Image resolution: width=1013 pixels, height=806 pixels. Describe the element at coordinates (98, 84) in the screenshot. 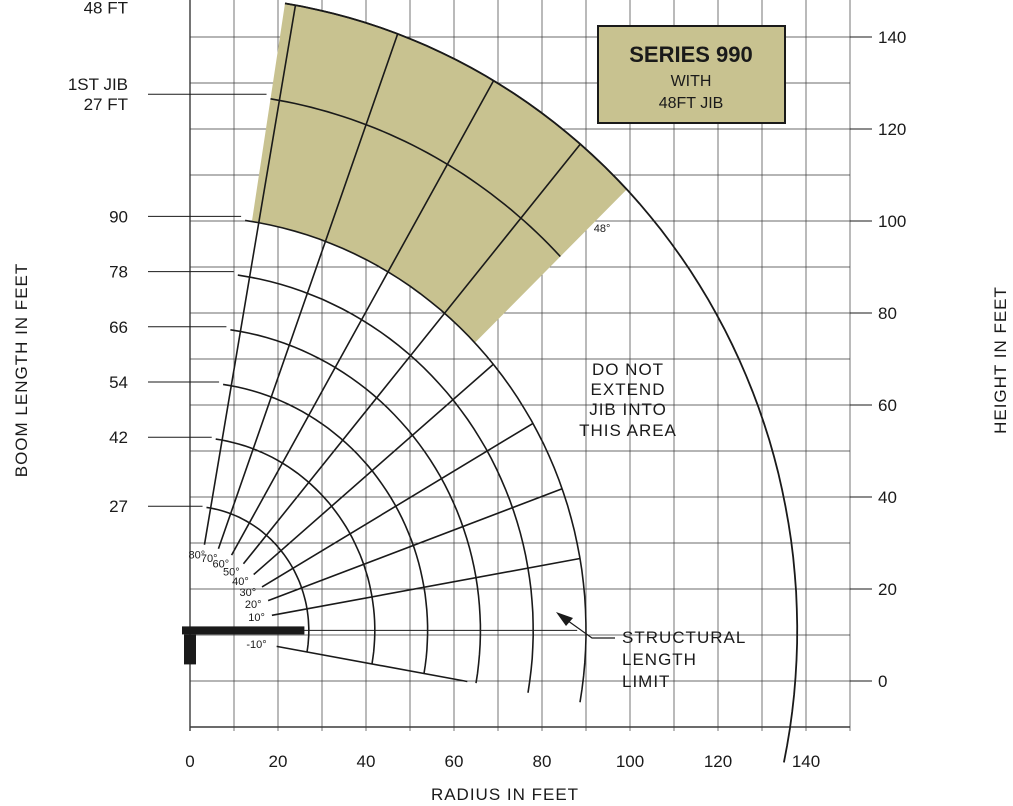

I see `jib-length-label-line1: 1ST JIB` at that location.